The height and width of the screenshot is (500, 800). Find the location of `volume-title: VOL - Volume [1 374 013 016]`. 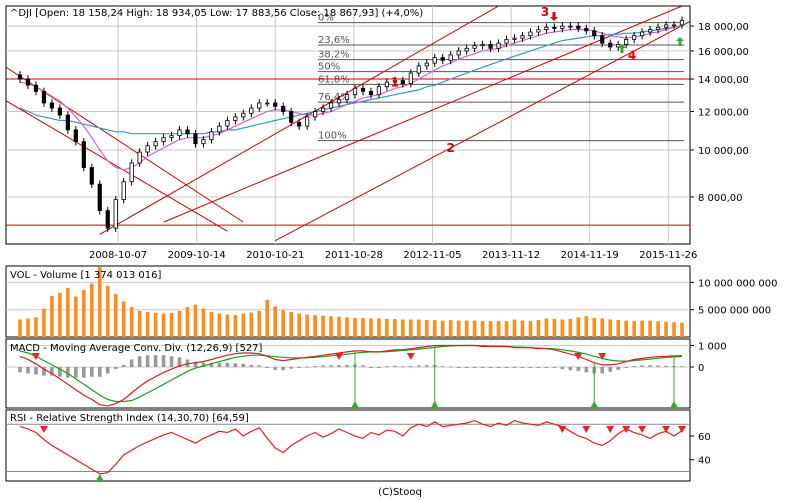

volume-title: VOL - Volume [1 374 013 016] is located at coordinates (86, 275).